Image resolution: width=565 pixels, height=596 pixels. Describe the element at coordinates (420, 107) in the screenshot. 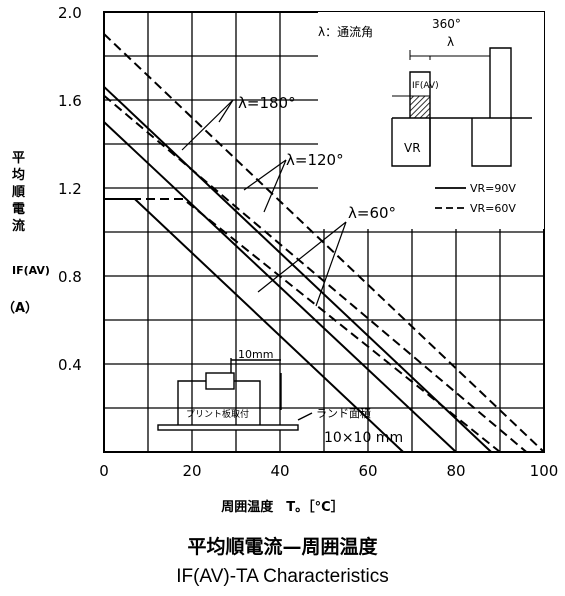

I see `average-current-hatch` at that location.